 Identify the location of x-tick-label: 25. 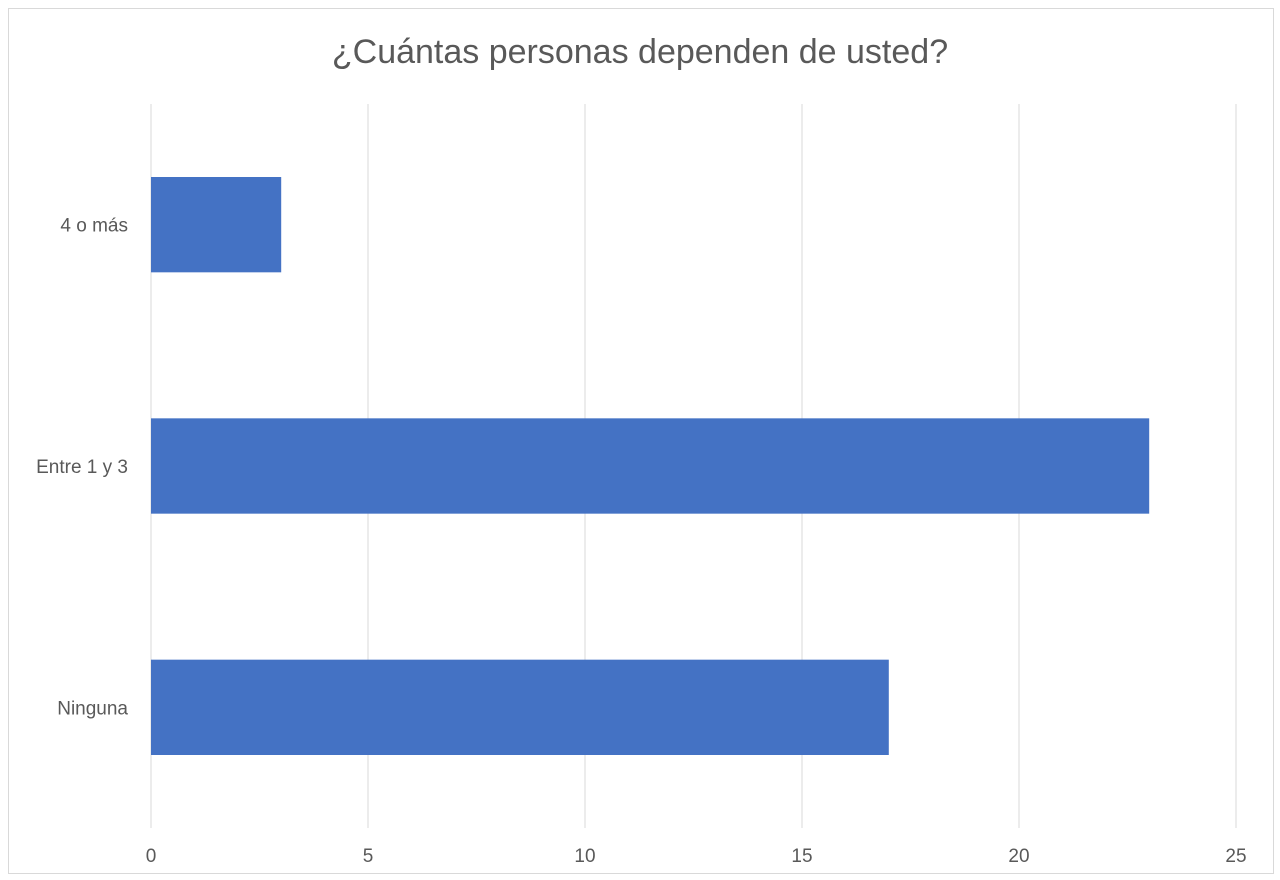
(1235, 856).